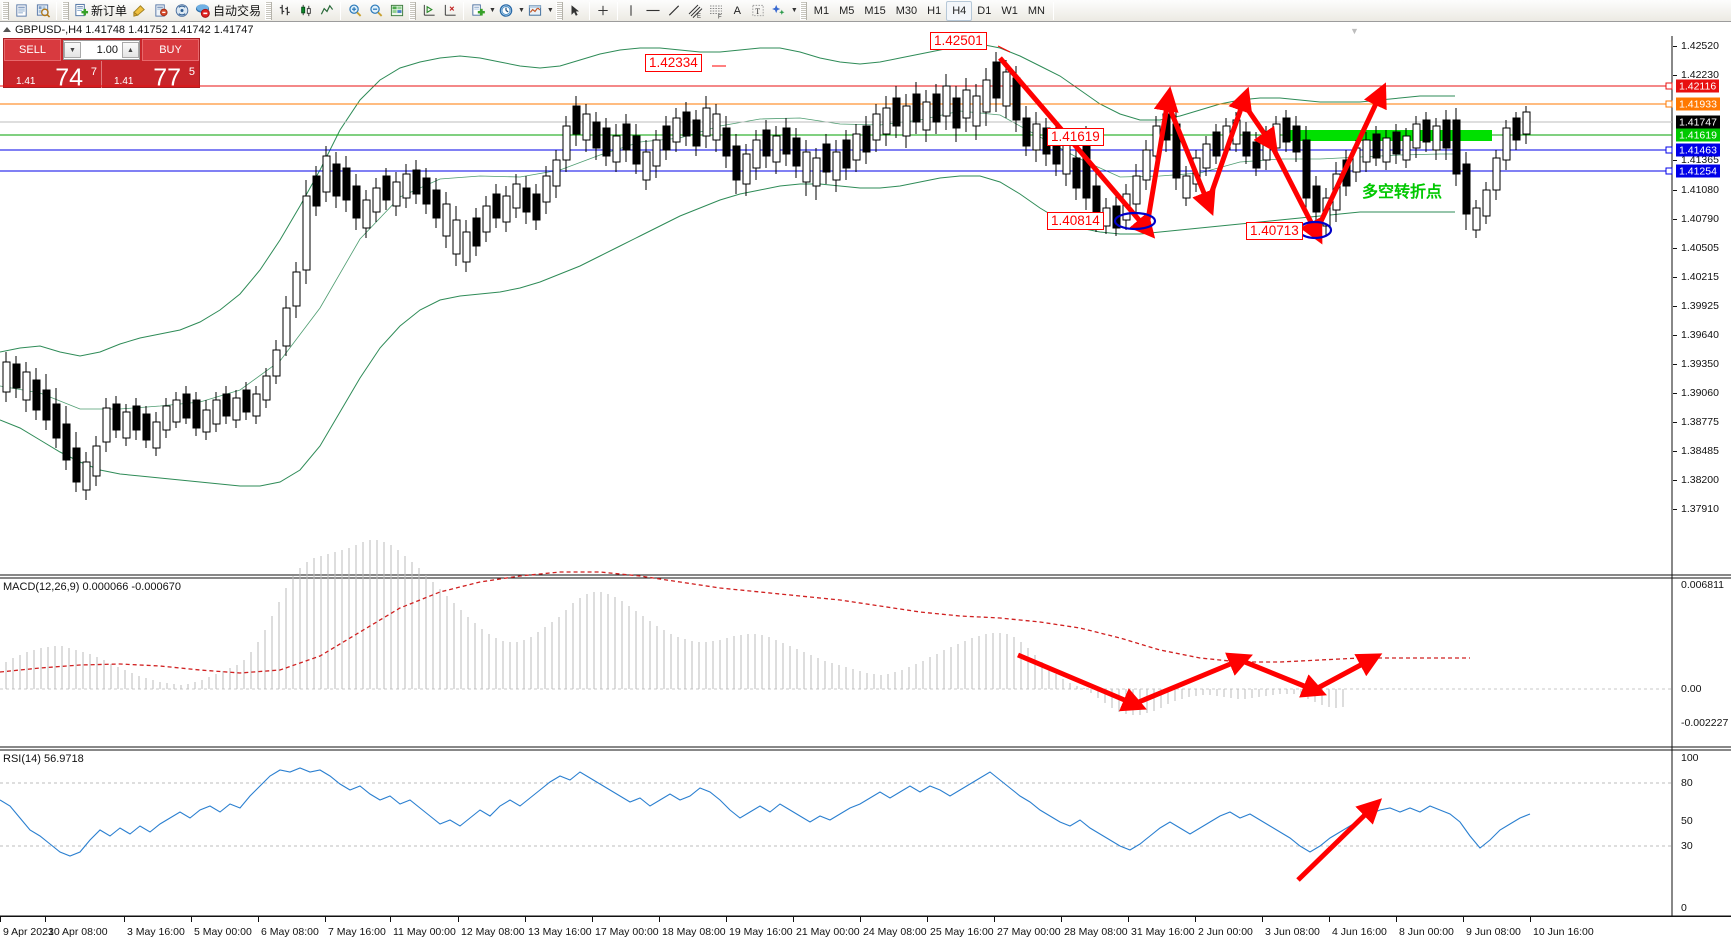 The height and width of the screenshot is (942, 1731). Describe the element at coordinates (107, 50) in the screenshot. I see `volume-value: 1.00` at that location.